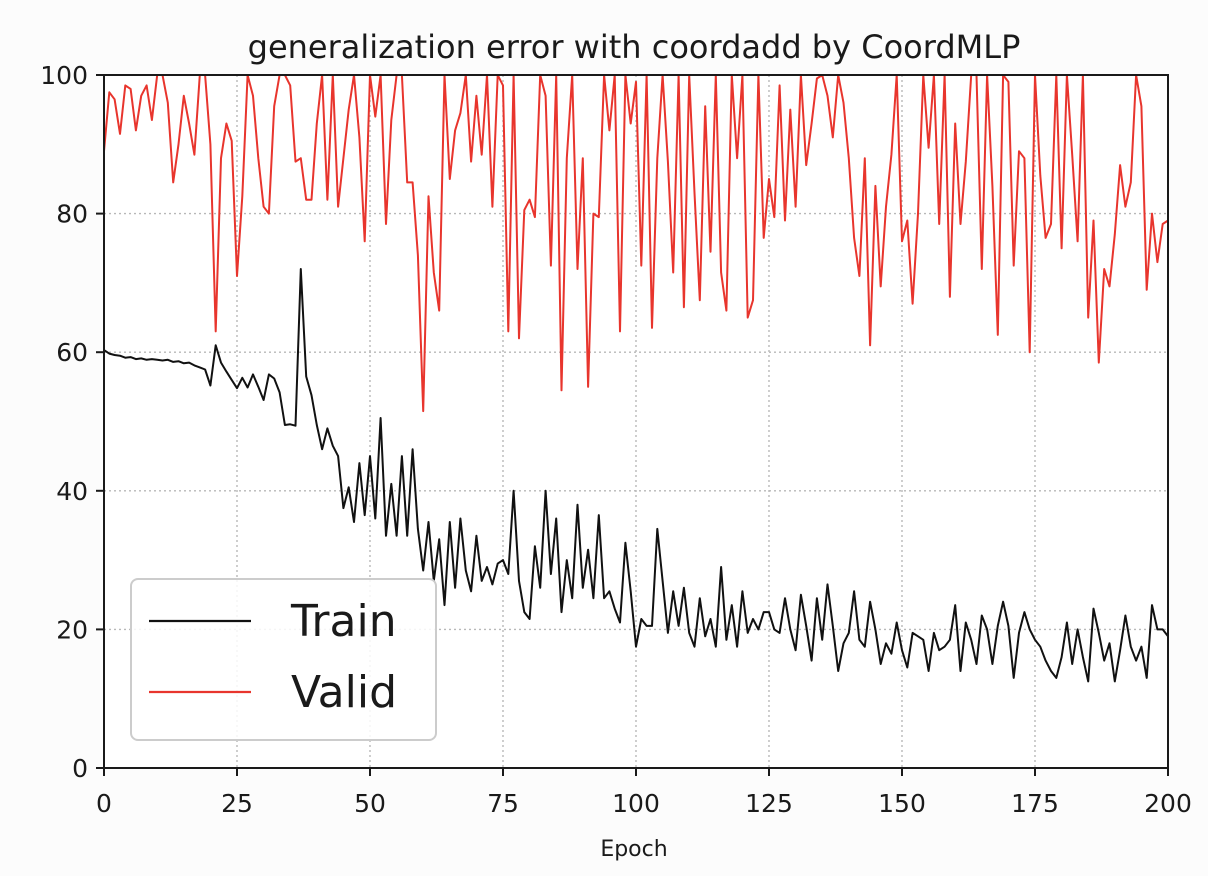  I want to click on legend-label-train: Train, so click(343, 621).